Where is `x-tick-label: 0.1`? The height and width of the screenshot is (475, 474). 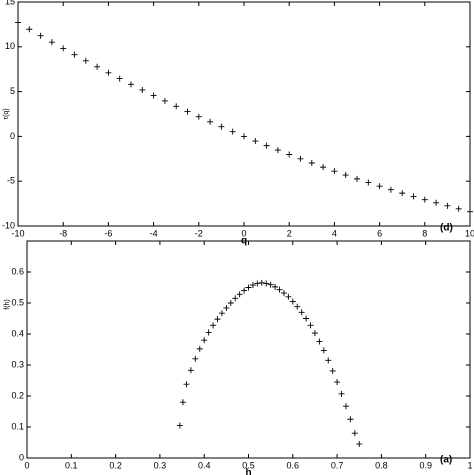
x-tick-label: 0.1 is located at coordinates (71, 465).